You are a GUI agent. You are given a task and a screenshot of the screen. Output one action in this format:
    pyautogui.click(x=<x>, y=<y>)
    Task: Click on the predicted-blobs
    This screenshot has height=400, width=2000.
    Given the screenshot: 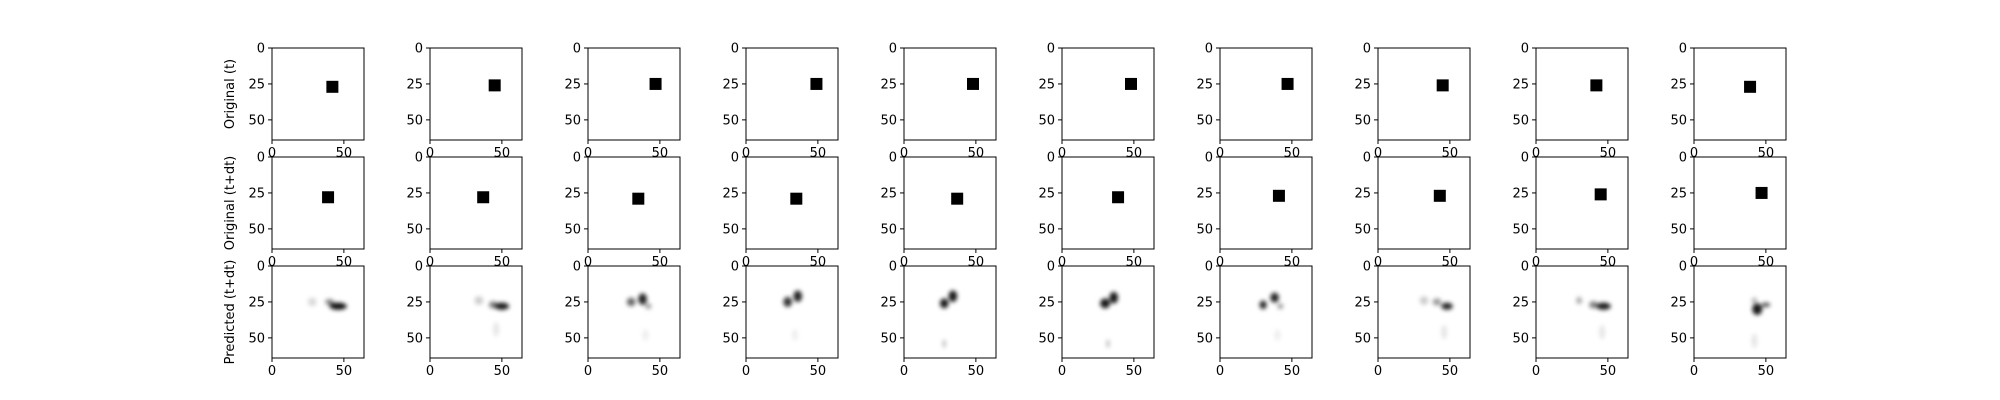 What is the action you would take?
    pyautogui.click(x=1761, y=322)
    